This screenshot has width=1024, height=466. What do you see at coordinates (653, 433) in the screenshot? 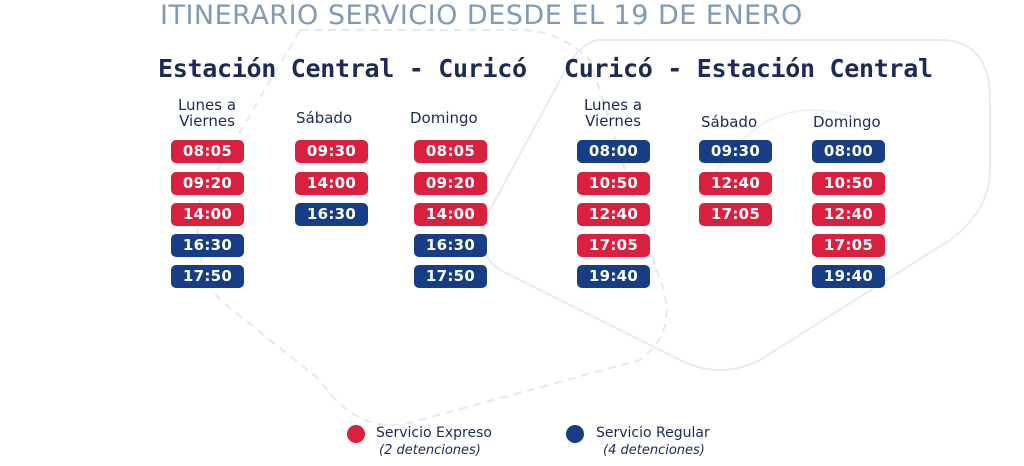
I see `legend-regular-label: Servicio Regular` at bounding box center [653, 433].